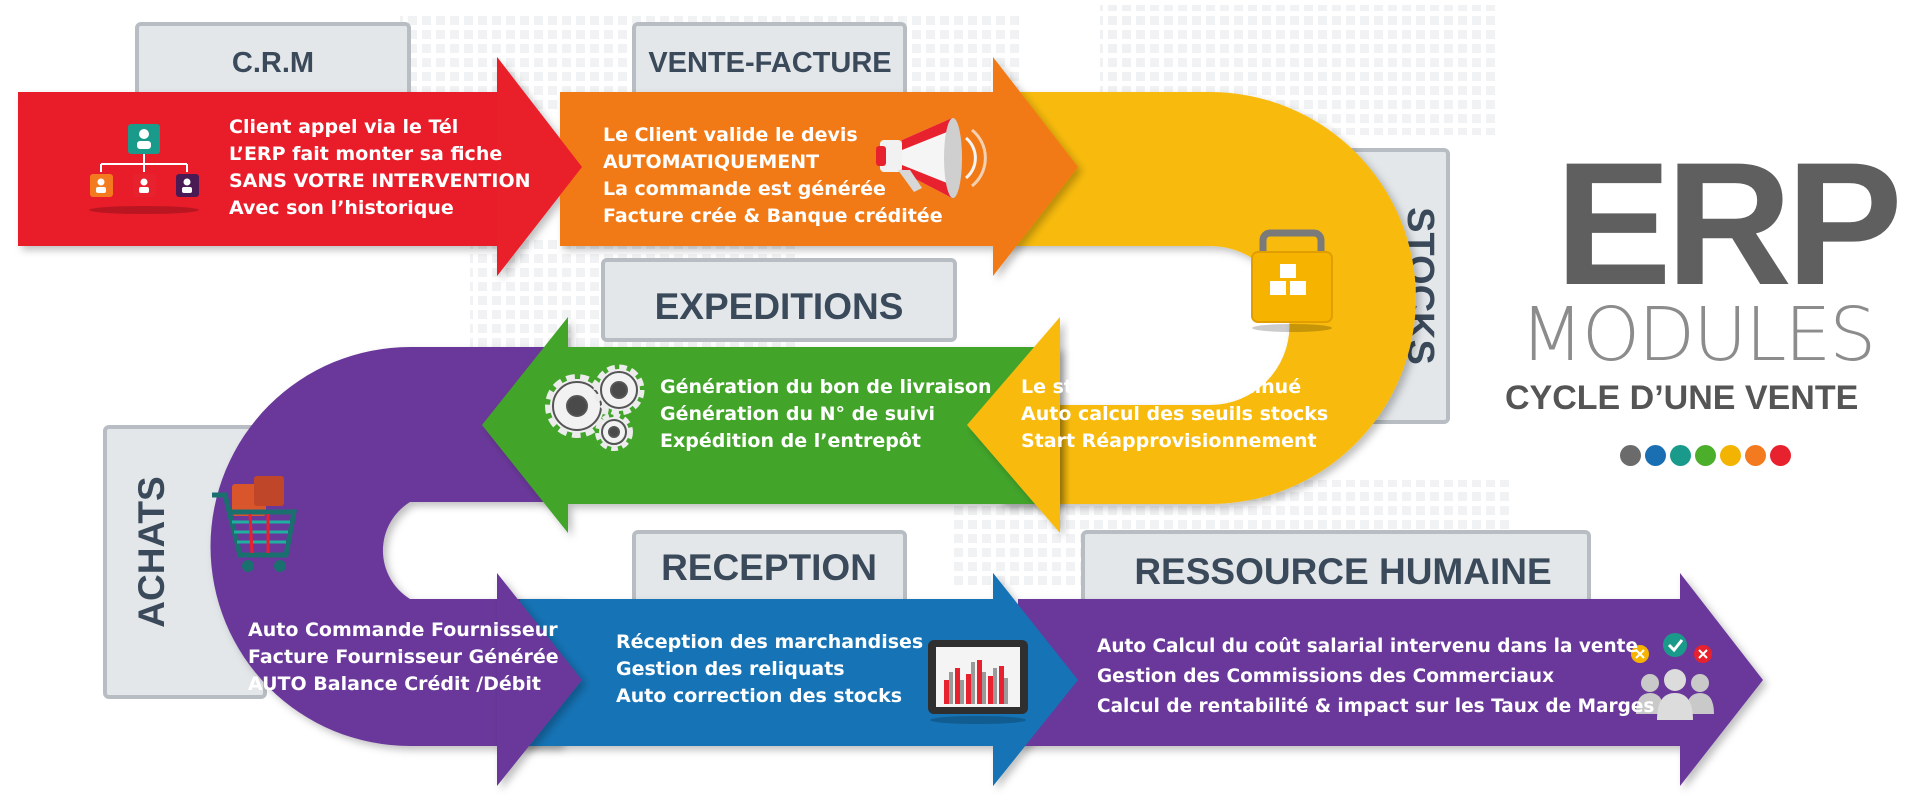 This screenshot has height=801, width=1920. Describe the element at coordinates (1672, 676) in the screenshot. I see `team-icon` at that location.